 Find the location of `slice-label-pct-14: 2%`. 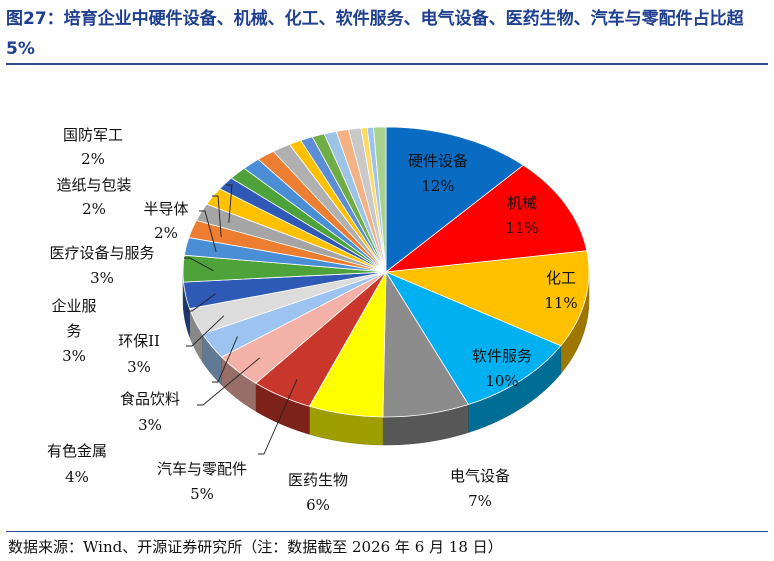

slice-label-pct-14: 2% is located at coordinates (93, 159).